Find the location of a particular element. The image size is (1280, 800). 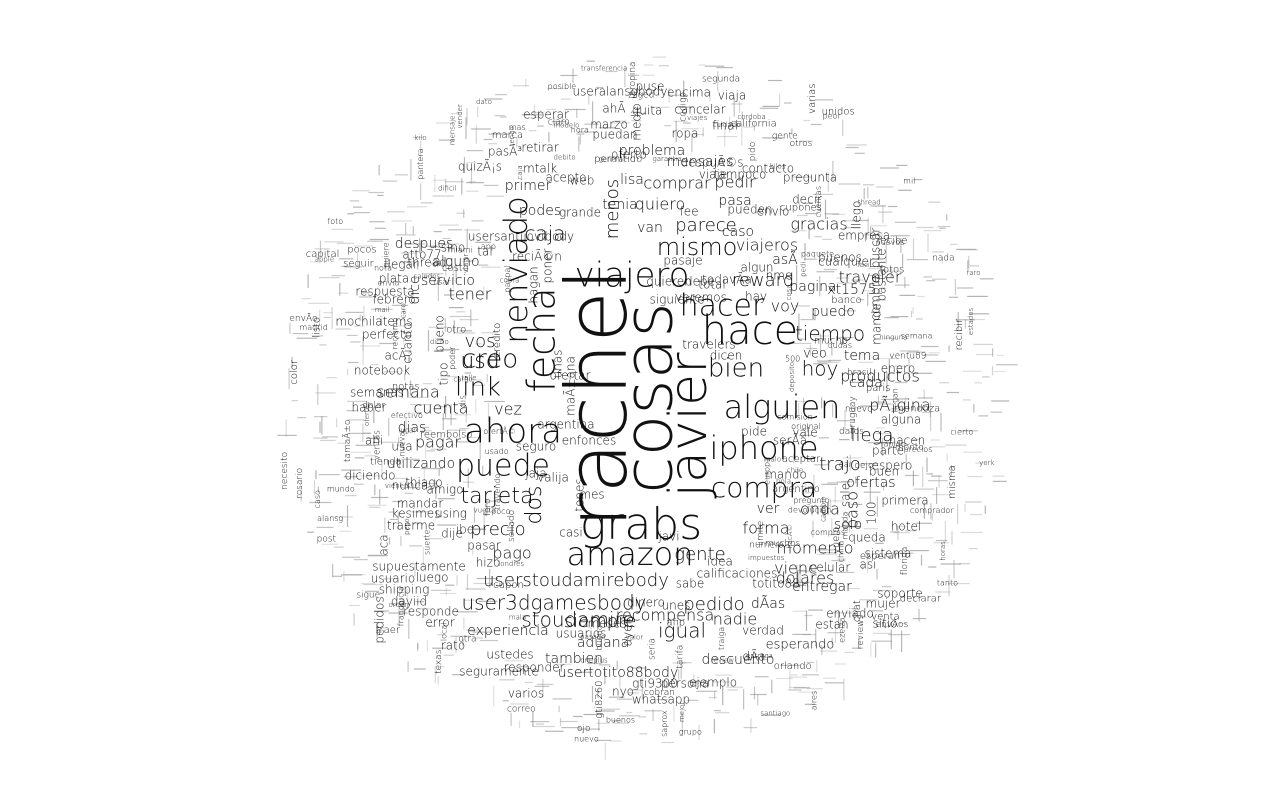

word-349: tarifa is located at coordinates (681, 657).